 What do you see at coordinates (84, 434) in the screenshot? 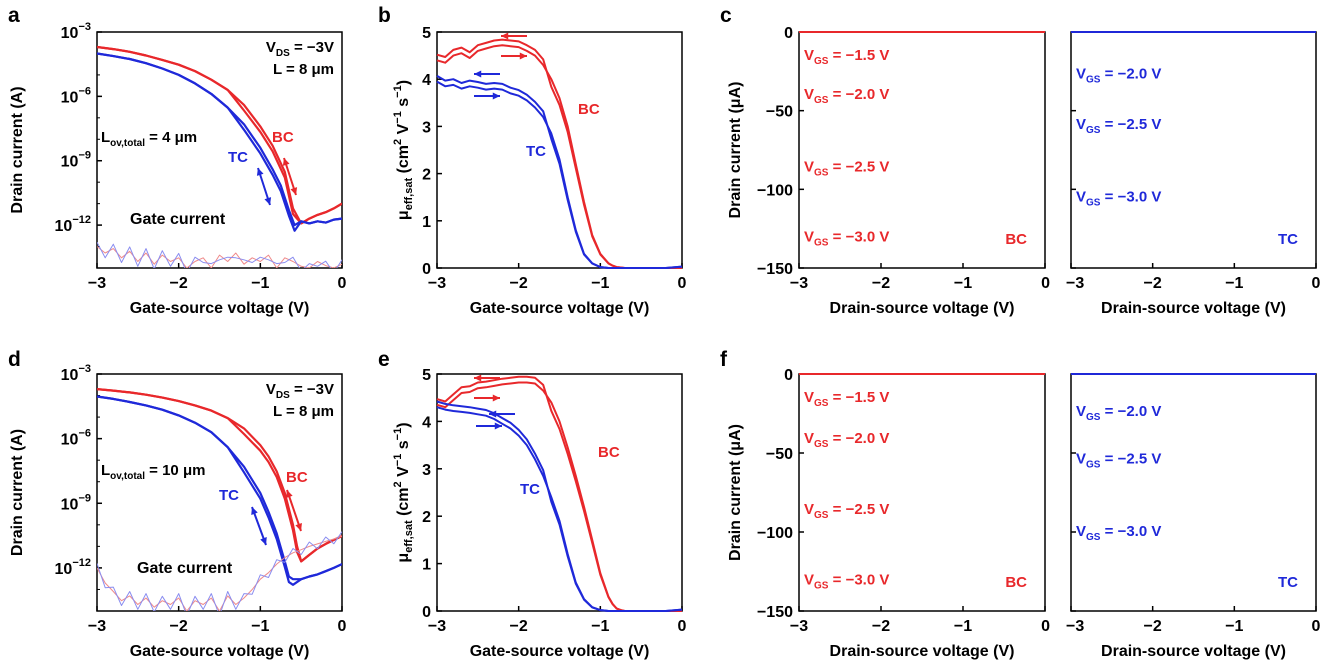
I see `text-part: −6` at bounding box center [84, 434].